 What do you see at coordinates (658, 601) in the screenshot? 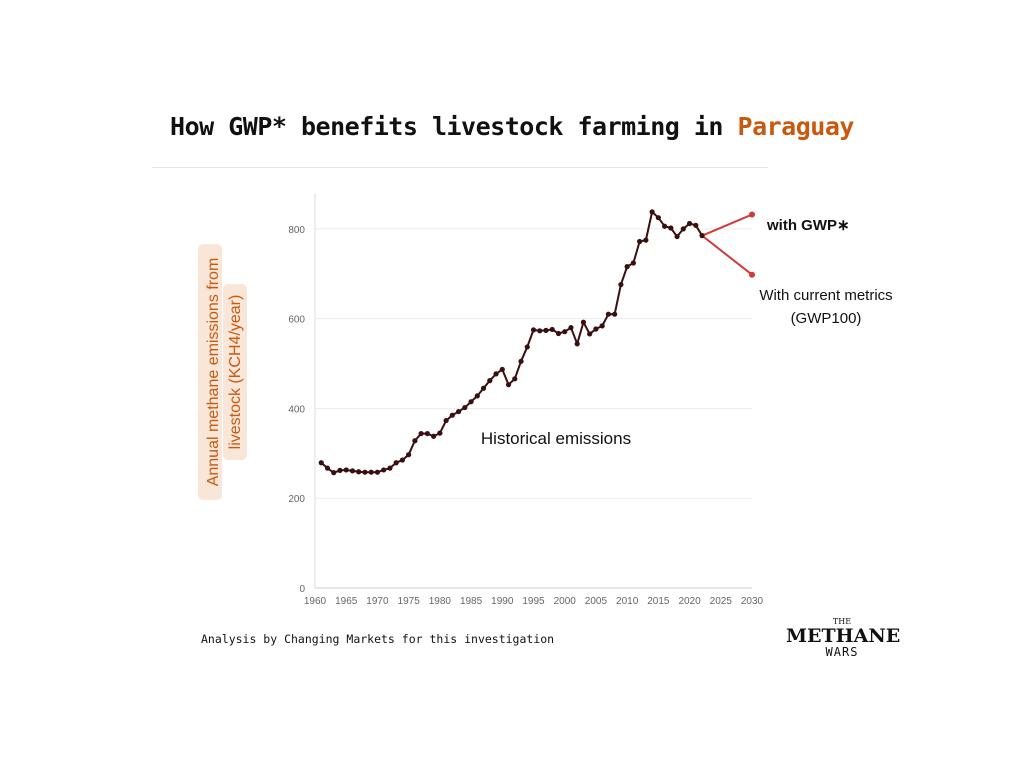
I see `x-tick-label: 2015` at bounding box center [658, 601].